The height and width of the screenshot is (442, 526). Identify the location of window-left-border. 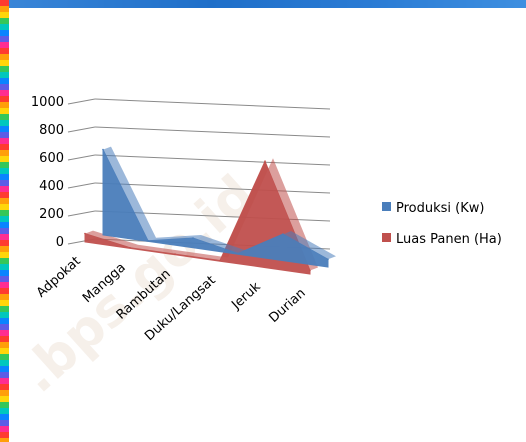
(4, 221).